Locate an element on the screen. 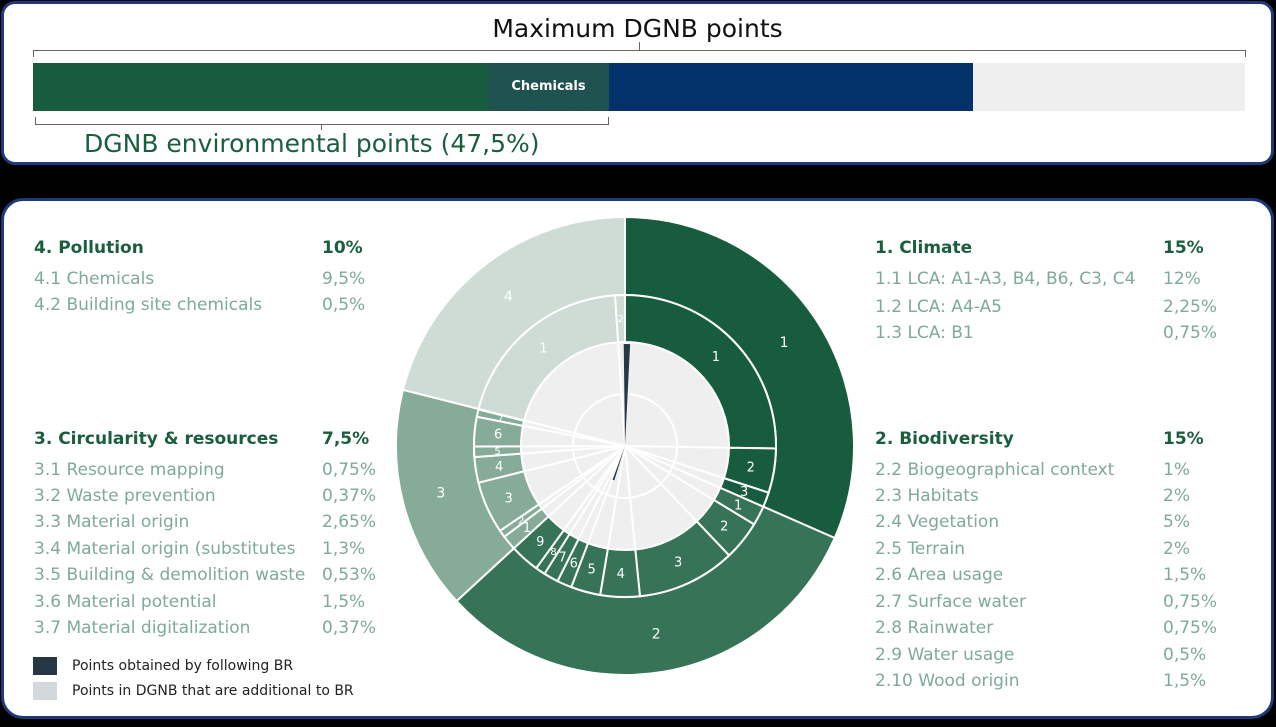 Image resolution: width=1276 pixels, height=727 pixels. circularity-item-label: 3.7 Material digitalization is located at coordinates (142, 628).